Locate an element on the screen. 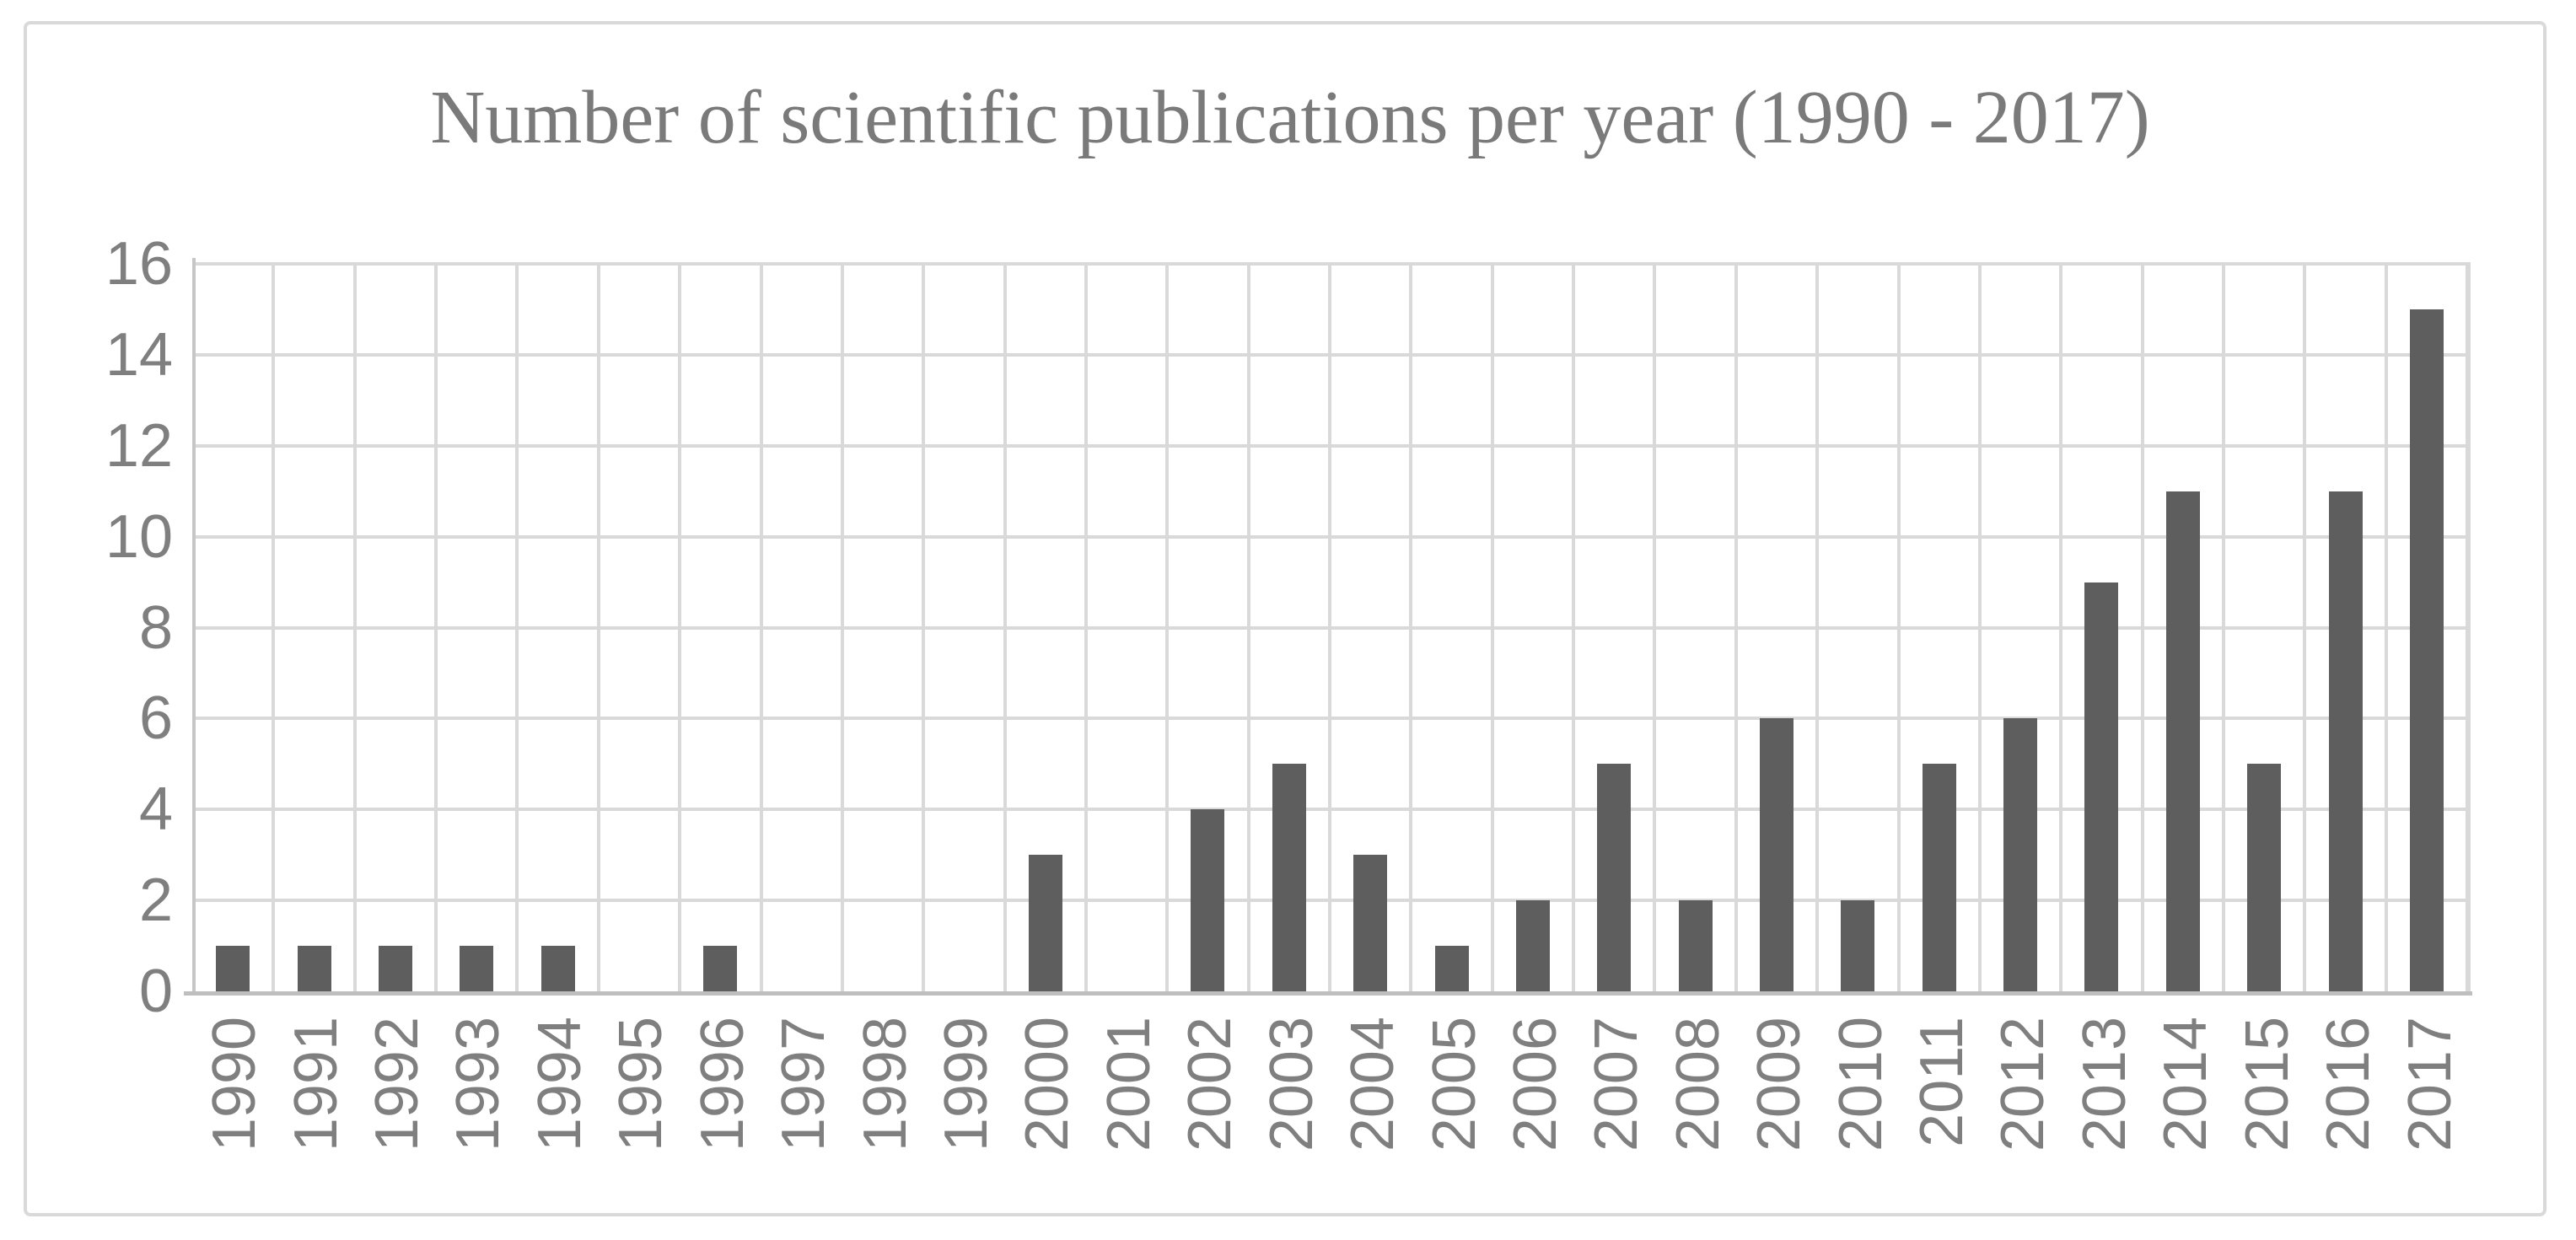 This screenshot has height=1240, width=2576. grid-column-2009 is located at coordinates (1779, 627).